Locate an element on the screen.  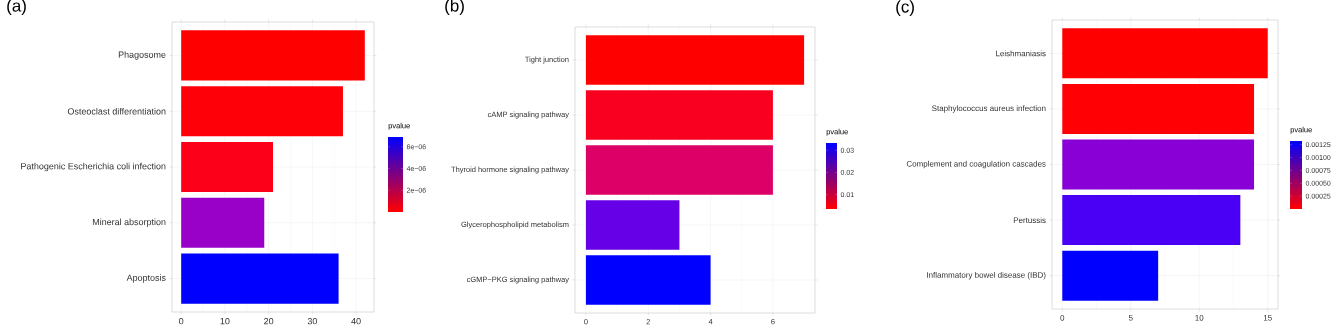
y-tick-label: Mineral absorption is located at coordinates (129, 222).